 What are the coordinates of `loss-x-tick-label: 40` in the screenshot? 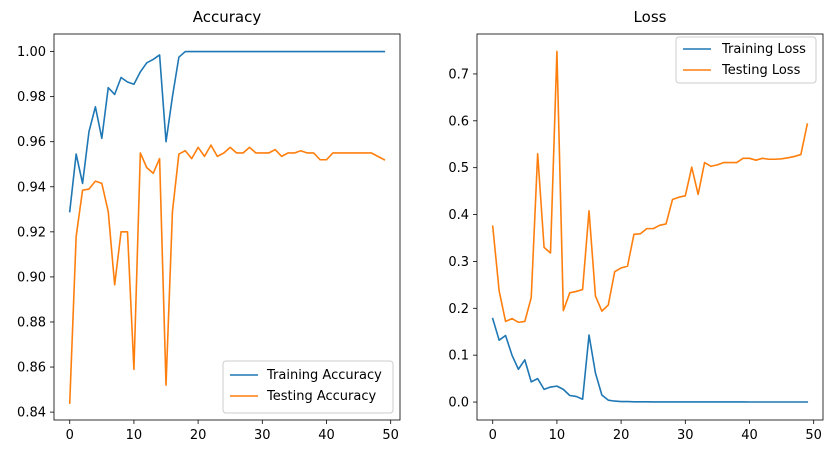 It's located at (749, 435).